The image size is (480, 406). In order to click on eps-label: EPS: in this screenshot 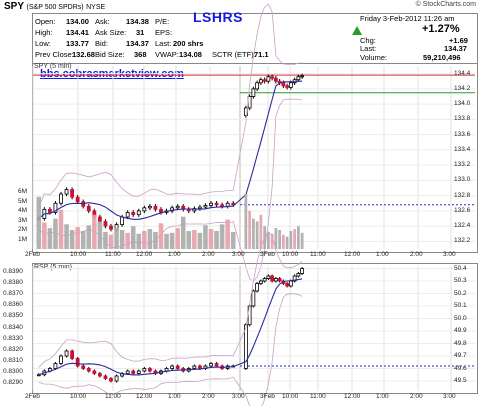, I will do `click(164, 32)`.